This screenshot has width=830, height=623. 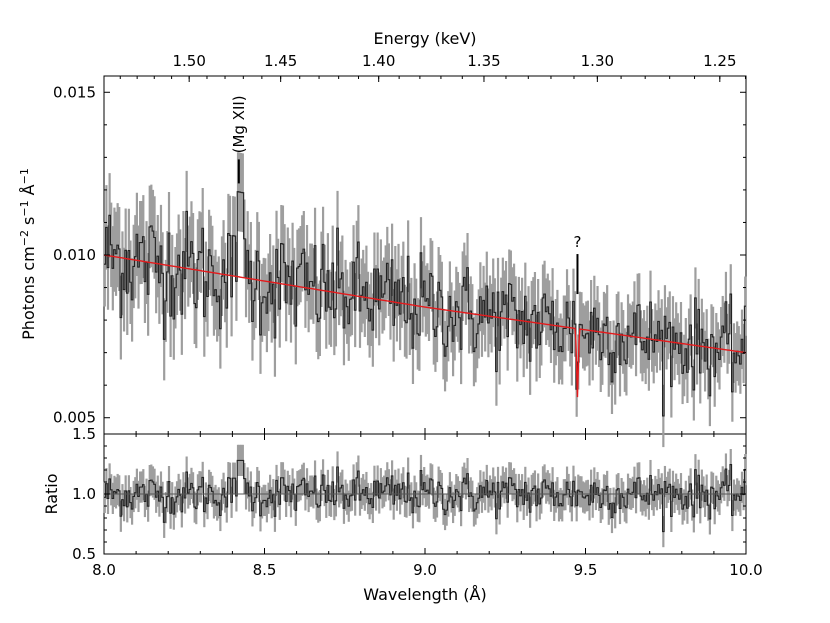 What do you see at coordinates (719, 61) in the screenshot?
I see `energy-tick-label: 1.25` at bounding box center [719, 61].